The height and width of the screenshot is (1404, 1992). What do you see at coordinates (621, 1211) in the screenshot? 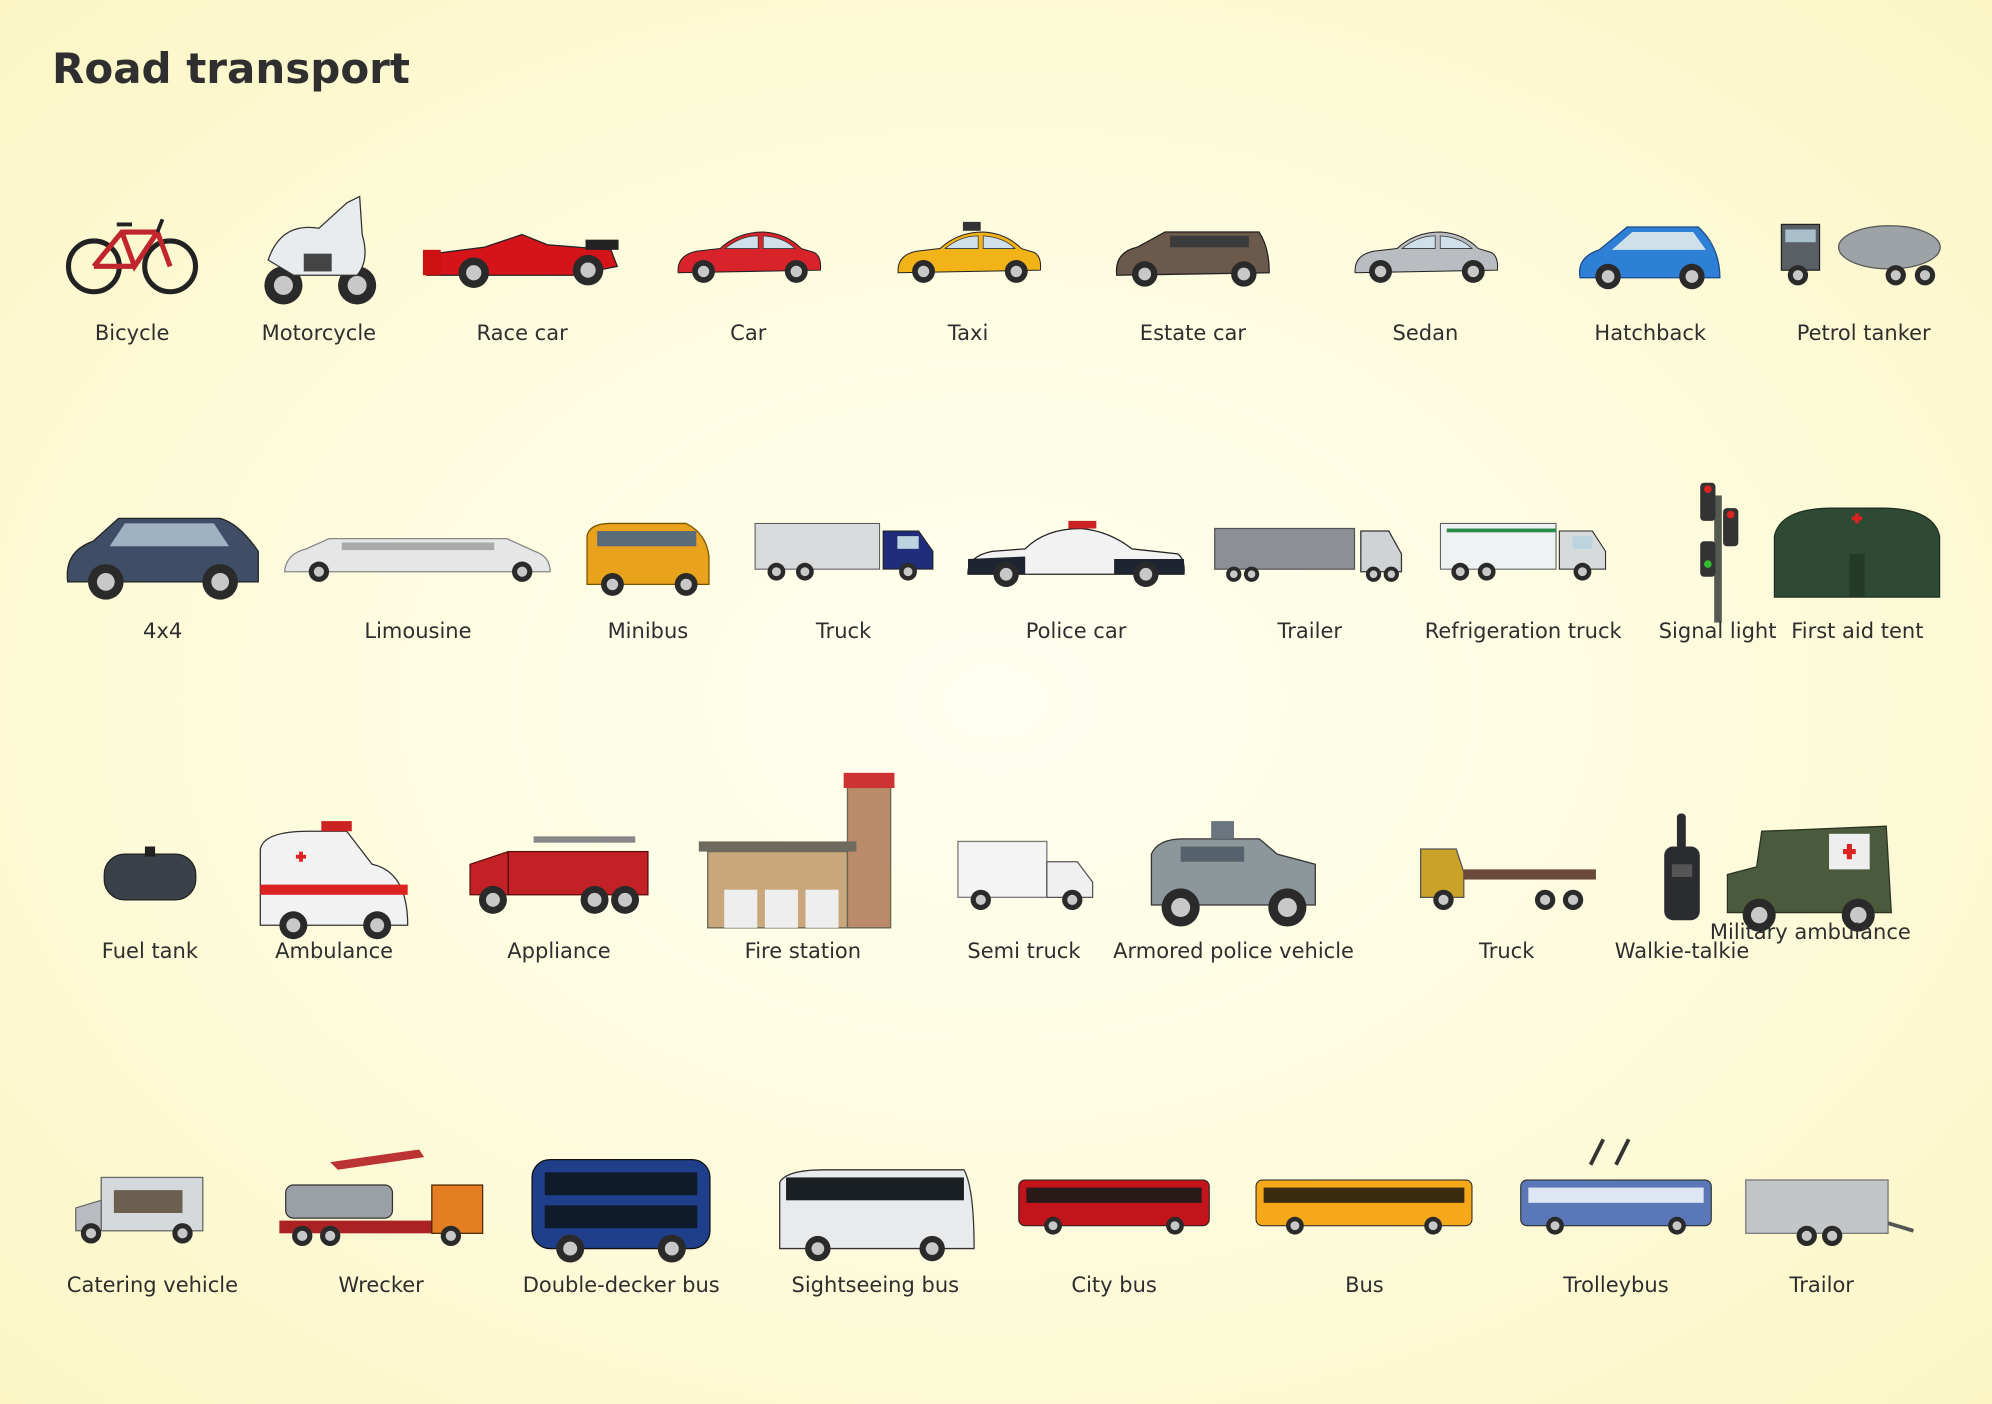
I see `double-decker-bus-icon` at bounding box center [621, 1211].